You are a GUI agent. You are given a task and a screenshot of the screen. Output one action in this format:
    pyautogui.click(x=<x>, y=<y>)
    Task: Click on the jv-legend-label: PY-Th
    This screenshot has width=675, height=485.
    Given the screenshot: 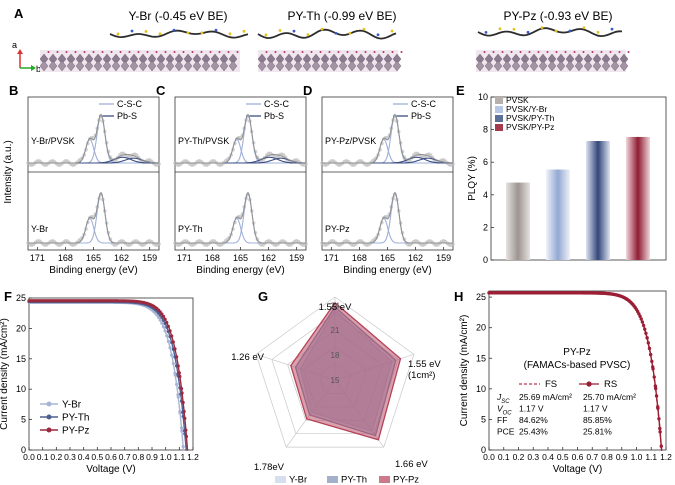 What is the action you would take?
    pyautogui.click(x=75, y=418)
    